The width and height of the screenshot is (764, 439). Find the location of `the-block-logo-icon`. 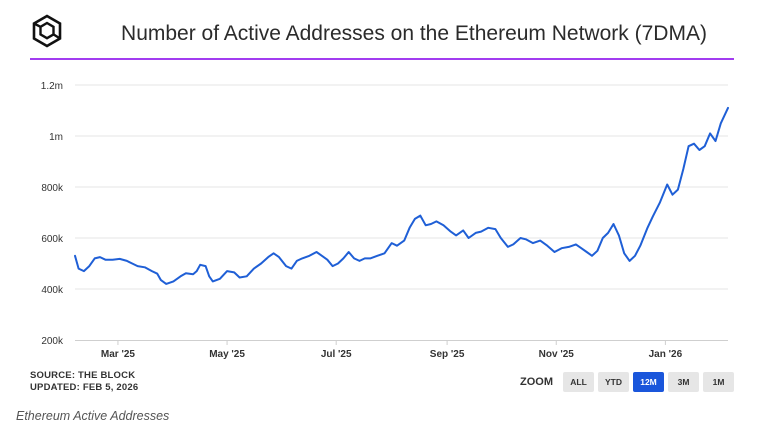

the-block-logo-icon is located at coordinates (47, 31).